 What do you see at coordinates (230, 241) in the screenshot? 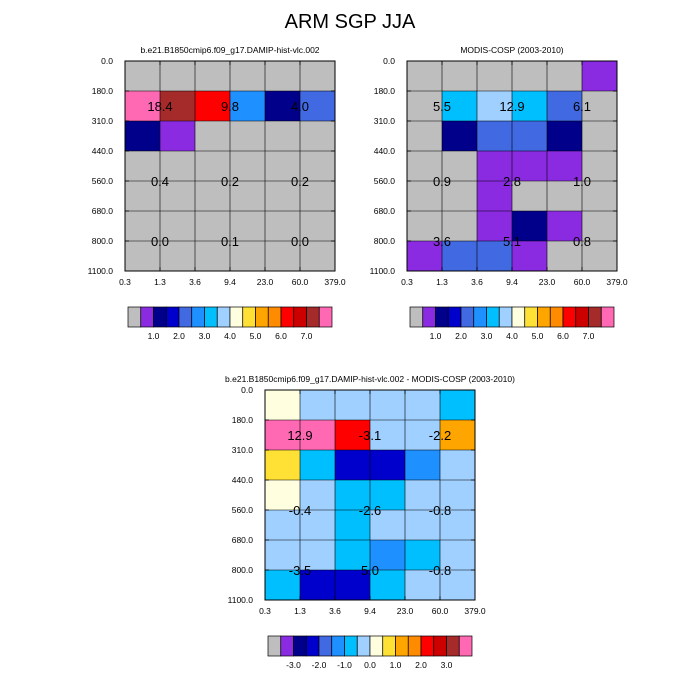
I see `data-label: 0.1` at bounding box center [230, 241].